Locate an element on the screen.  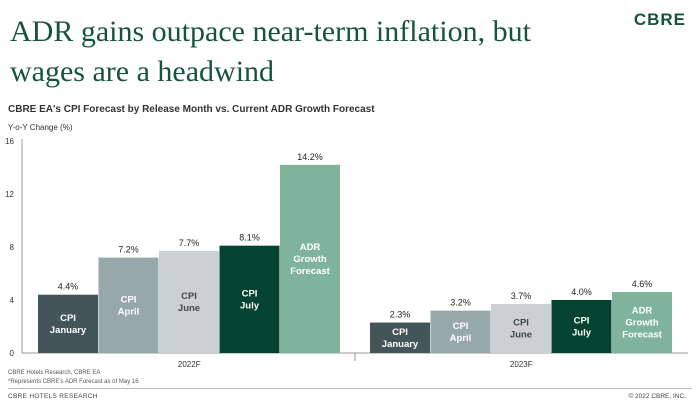
source-note: CBRE Hotels Research, CBRE EA is located at coordinates (54, 373).